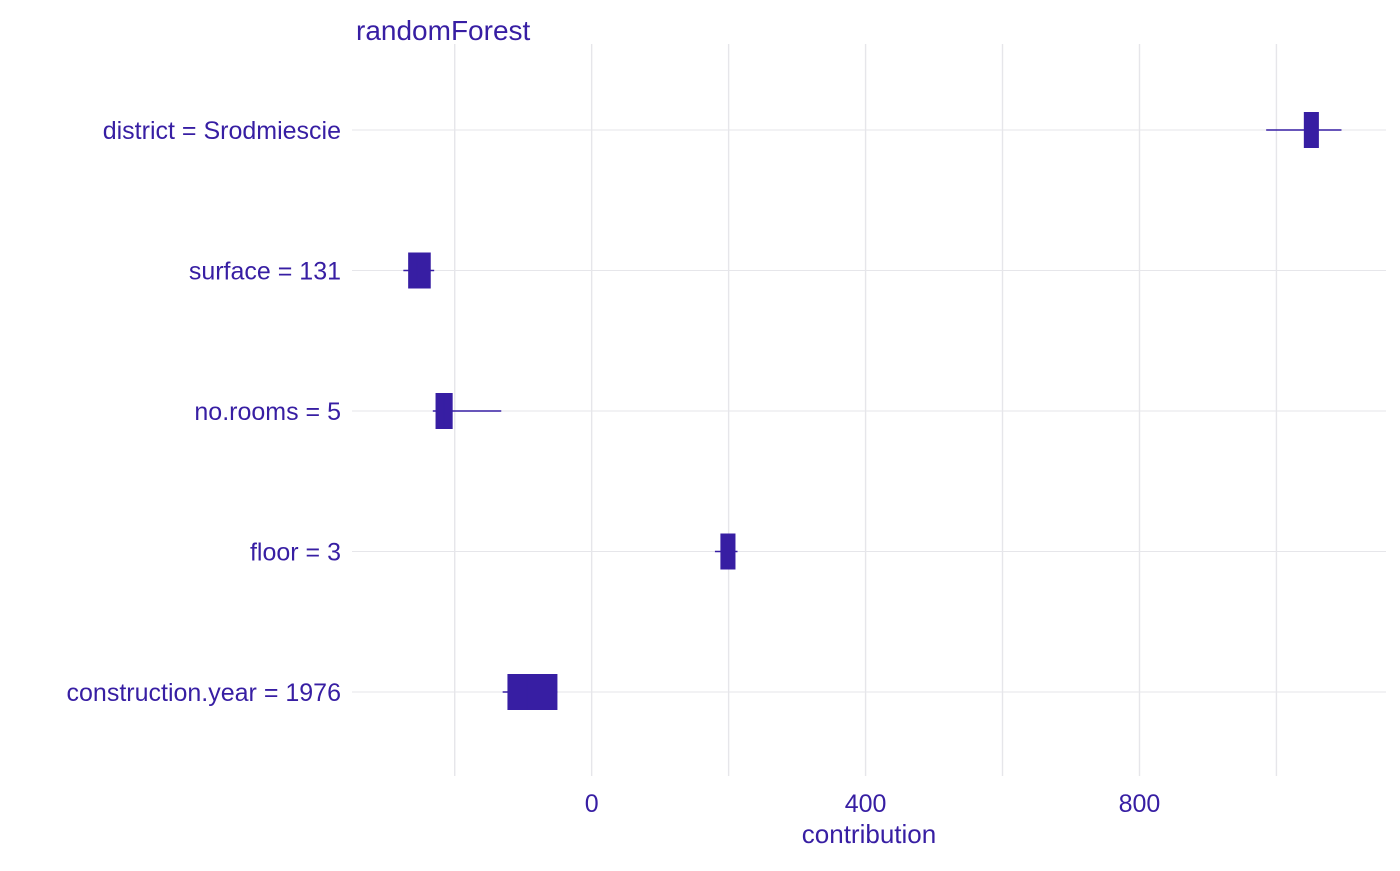  Describe the element at coordinates (204, 693) in the screenshot. I see `y-tick-label: construction.year = 1976` at that location.